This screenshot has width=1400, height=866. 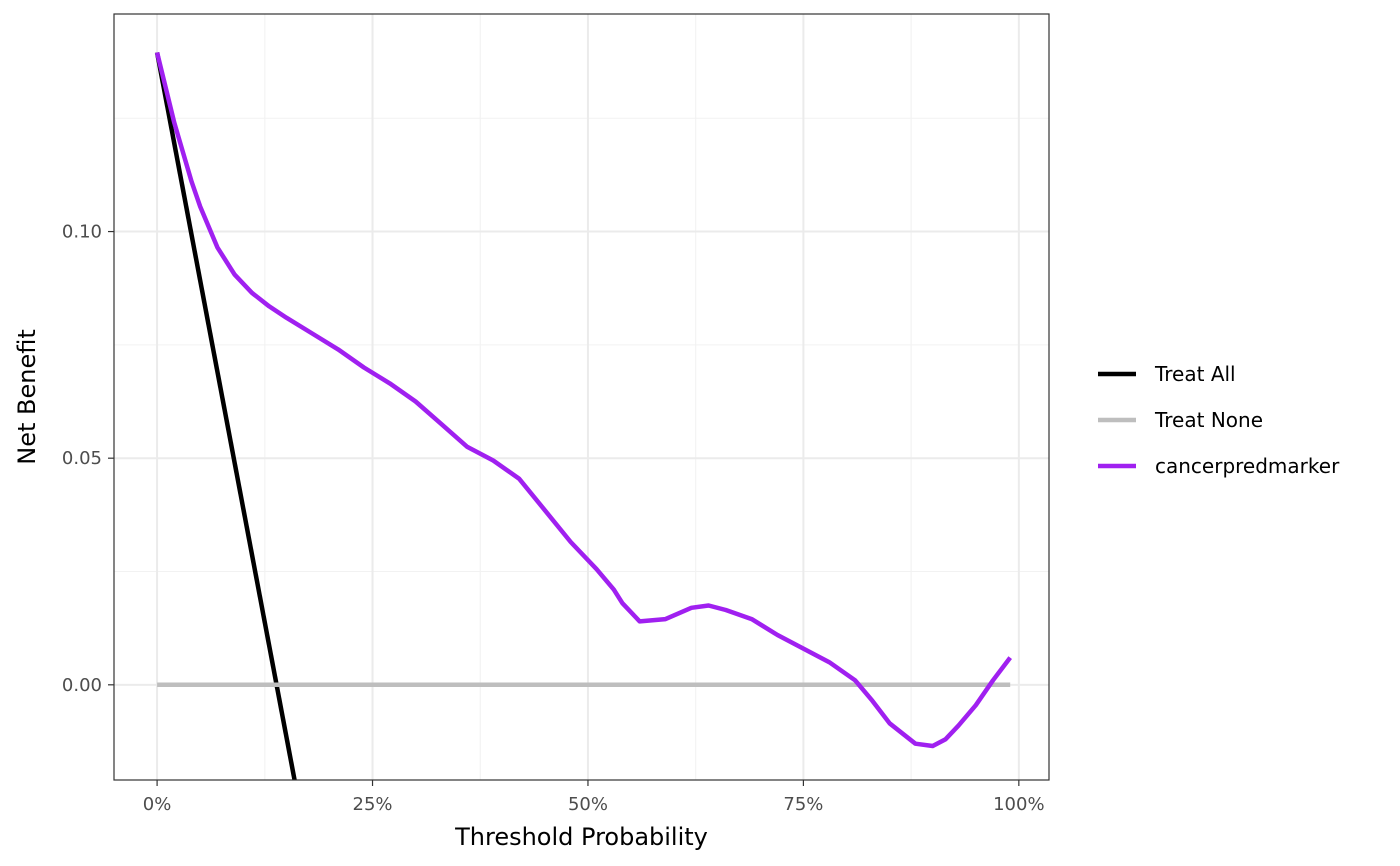 What do you see at coordinates (581, 837) in the screenshot?
I see `x-axis-title: Threshold Probability` at bounding box center [581, 837].